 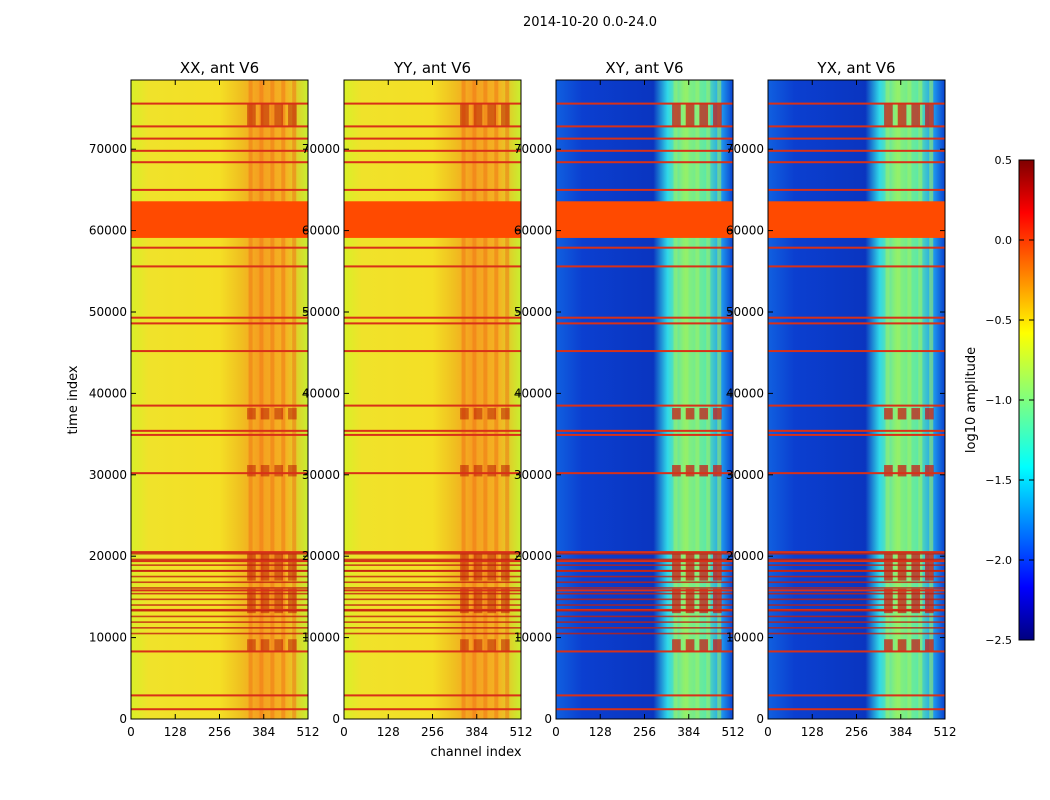 What do you see at coordinates (388, 732) in the screenshot?
I see `x-tick-label: 128` at bounding box center [388, 732].